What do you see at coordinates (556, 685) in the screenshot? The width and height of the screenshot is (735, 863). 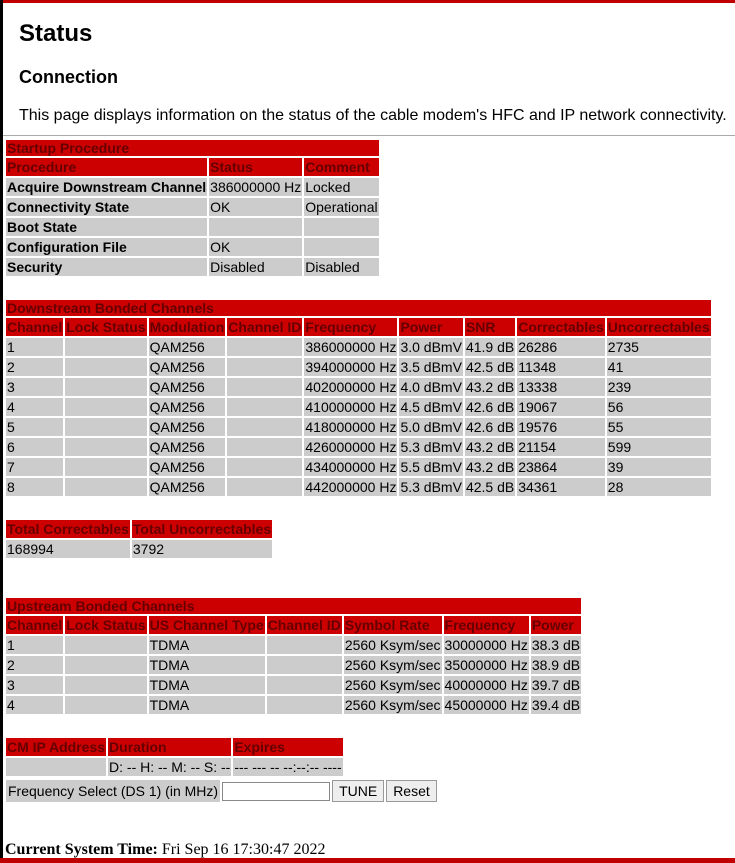 I see `table-cell: 39.7 dB` at bounding box center [556, 685].